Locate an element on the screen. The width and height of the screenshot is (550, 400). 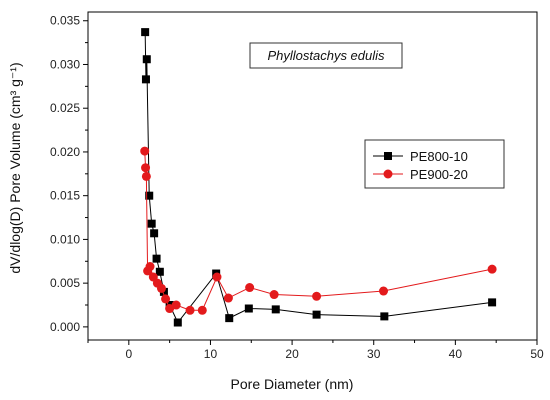
legend-entry-pe900-20: PE900-20 is located at coordinates (420, 174).